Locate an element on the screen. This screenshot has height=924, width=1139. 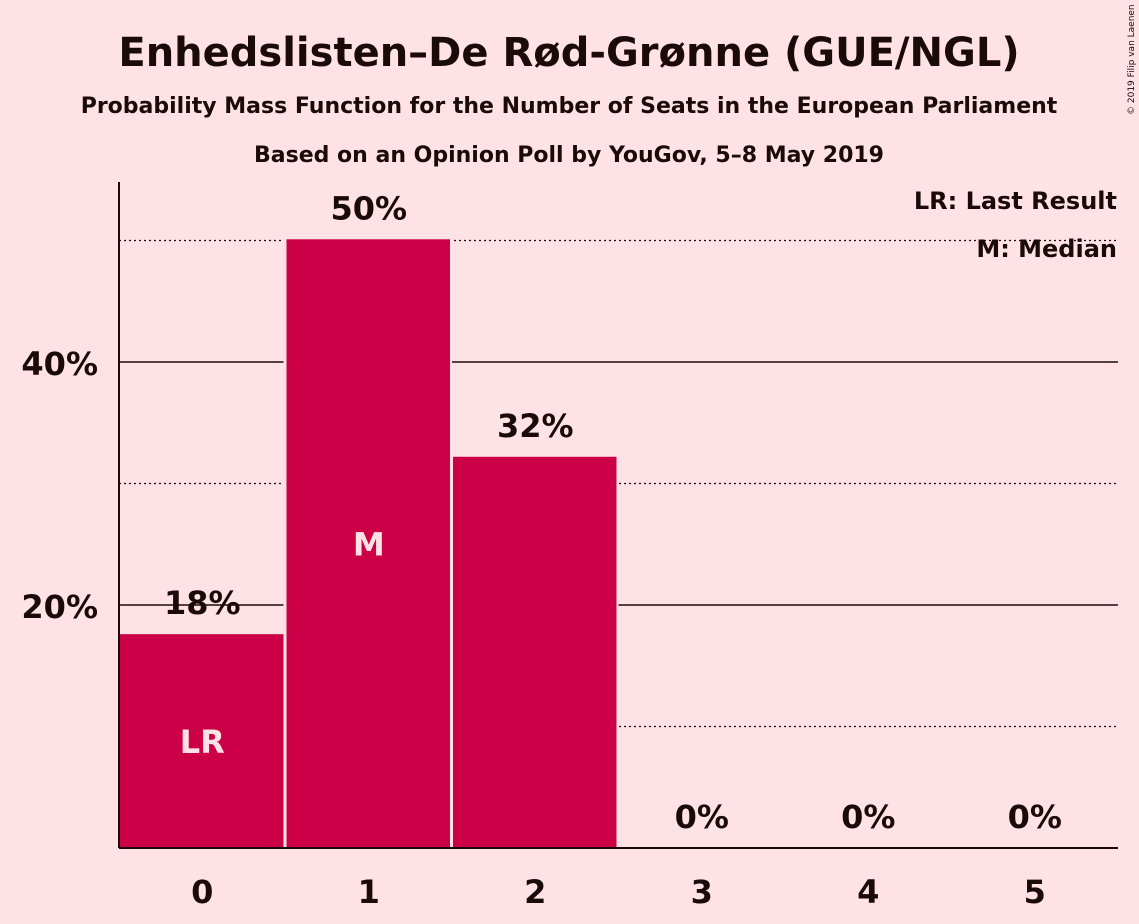
copyright-notice: © 2019 Filip van Laenen is located at coordinates (1132, 59).